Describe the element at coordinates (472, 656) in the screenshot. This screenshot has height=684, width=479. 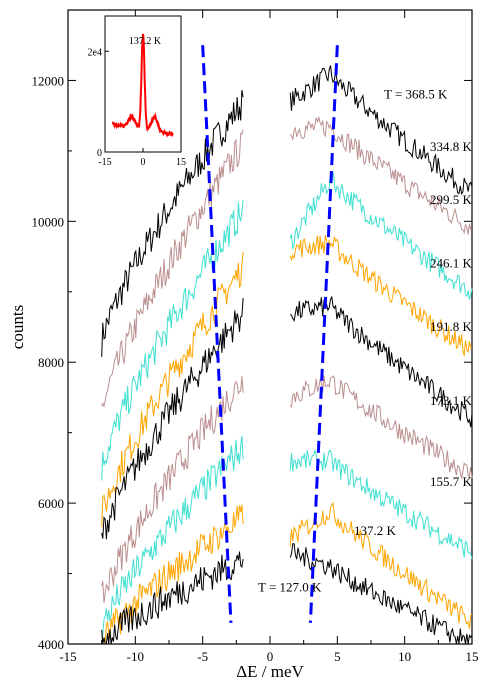
I see `x-tick-label-6: 15` at that location.